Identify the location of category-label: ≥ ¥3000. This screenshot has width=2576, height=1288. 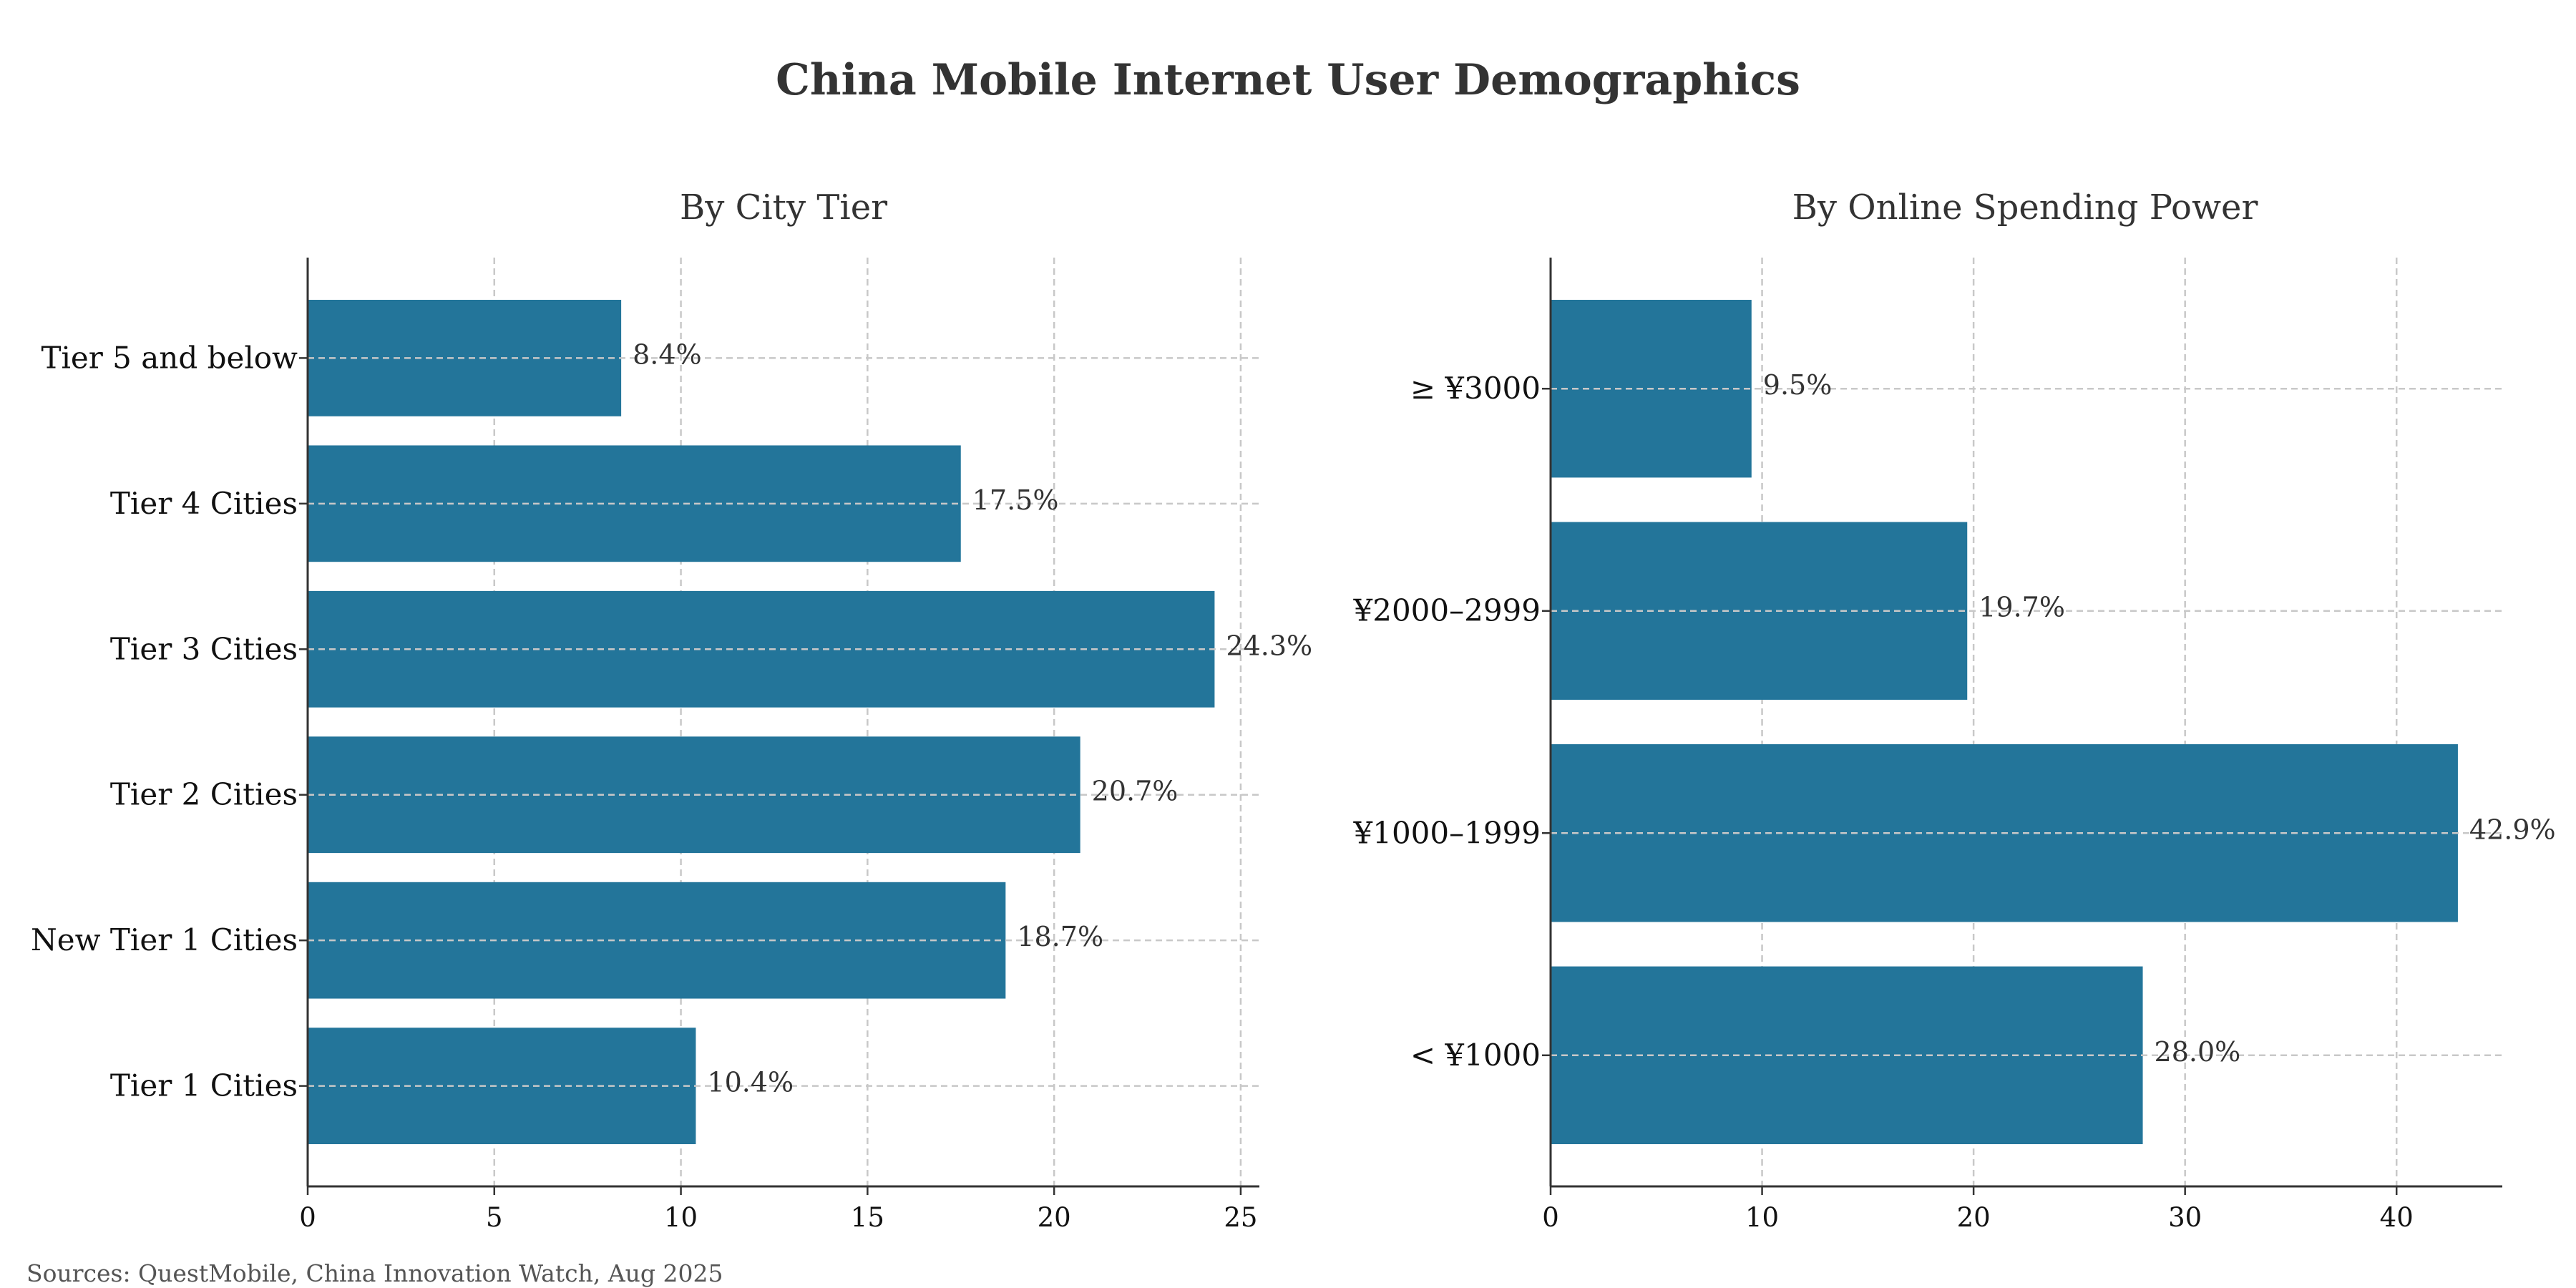
(1475, 389).